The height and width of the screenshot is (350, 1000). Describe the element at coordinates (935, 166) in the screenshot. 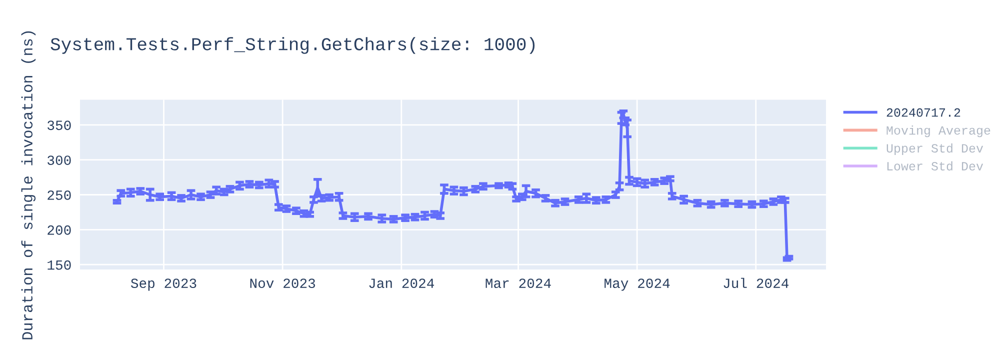

I see `legend-label: Lower Std Dev` at that location.